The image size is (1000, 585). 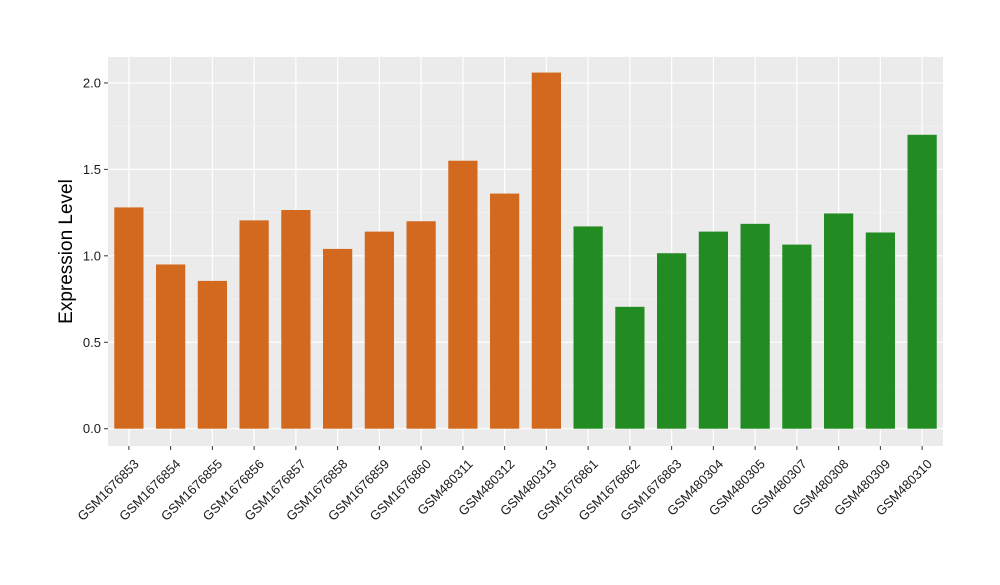 I want to click on bar-gsm1676853, so click(x=129, y=318).